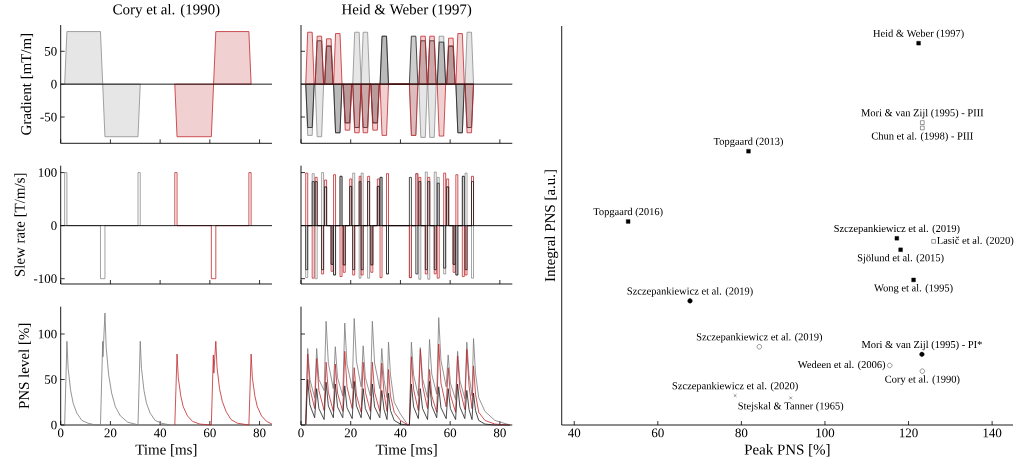 The image size is (1022, 472). I want to click on x-tick-label: 0, so click(301, 433).